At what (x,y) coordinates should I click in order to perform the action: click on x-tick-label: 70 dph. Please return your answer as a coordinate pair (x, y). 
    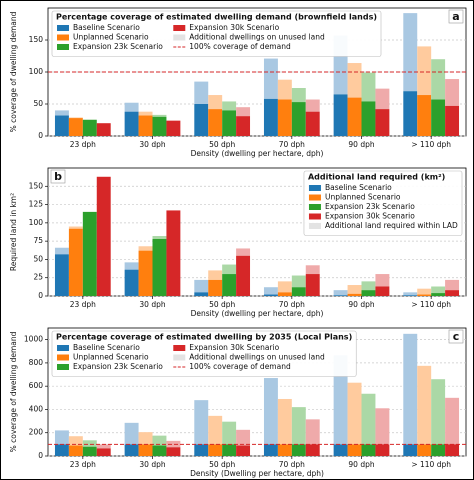
    Looking at the image, I should click on (292, 464).